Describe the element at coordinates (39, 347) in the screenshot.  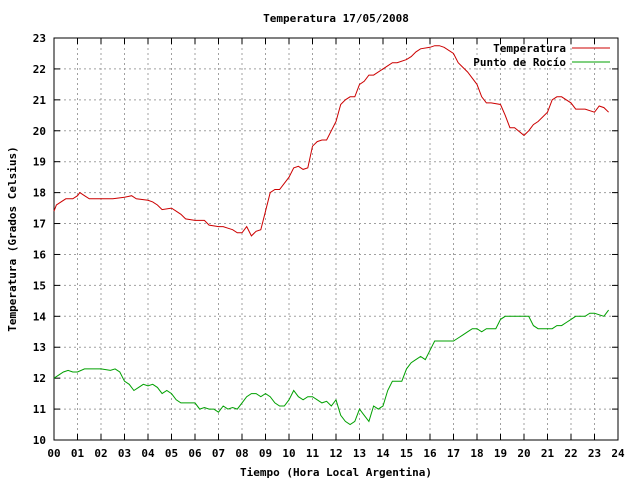
I see `y-tick-label: 13` at that location.